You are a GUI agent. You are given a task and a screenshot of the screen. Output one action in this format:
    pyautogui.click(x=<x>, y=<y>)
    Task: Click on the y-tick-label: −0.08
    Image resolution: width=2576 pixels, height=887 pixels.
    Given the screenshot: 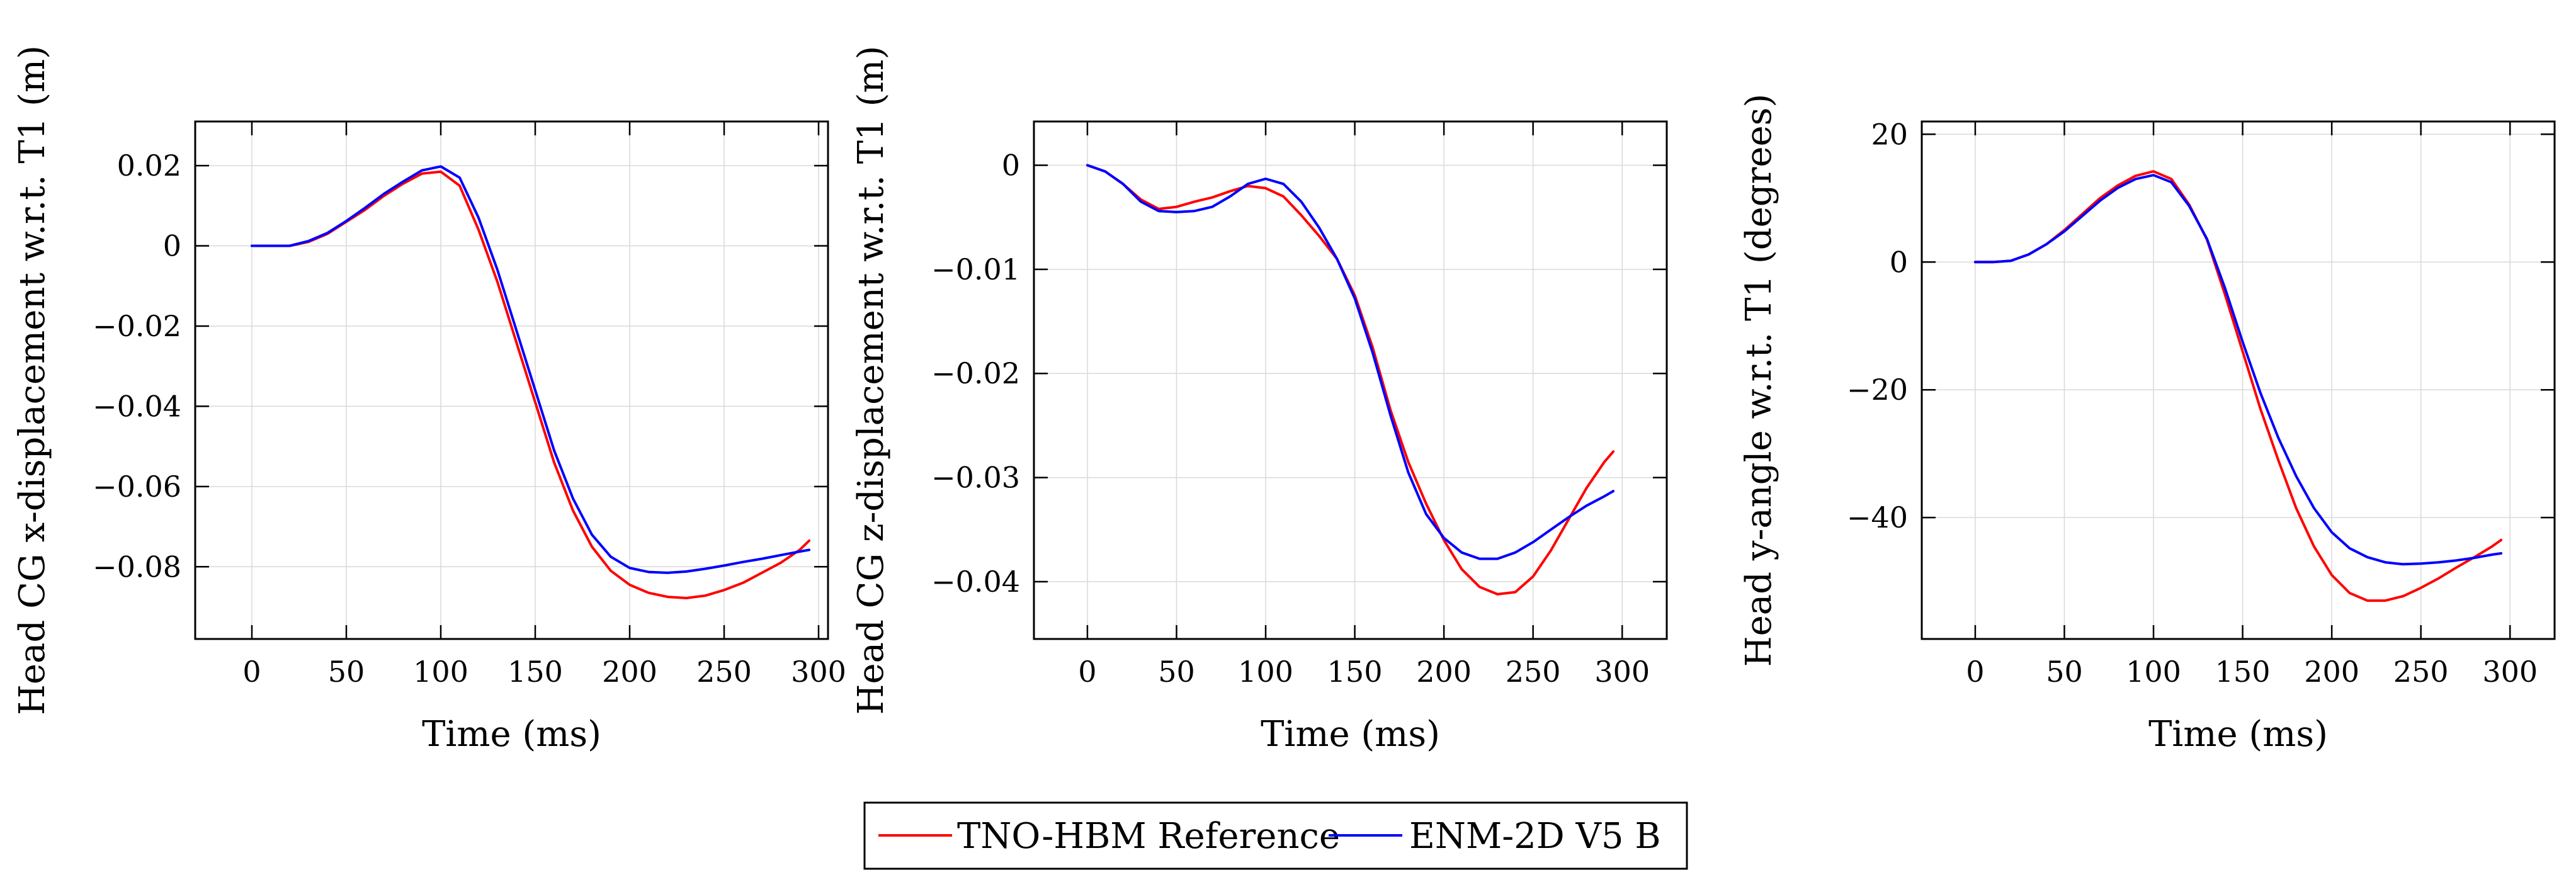 What is the action you would take?
    pyautogui.click(x=137, y=567)
    